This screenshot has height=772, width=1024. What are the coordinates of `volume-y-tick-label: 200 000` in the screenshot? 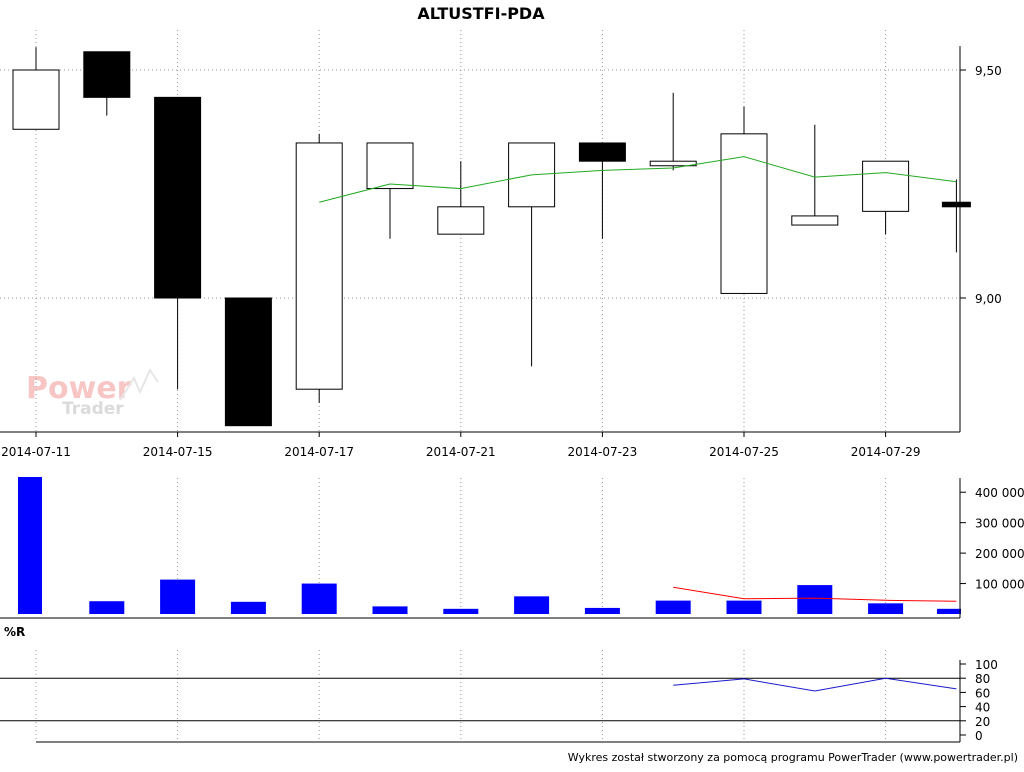 It's located at (999, 554).